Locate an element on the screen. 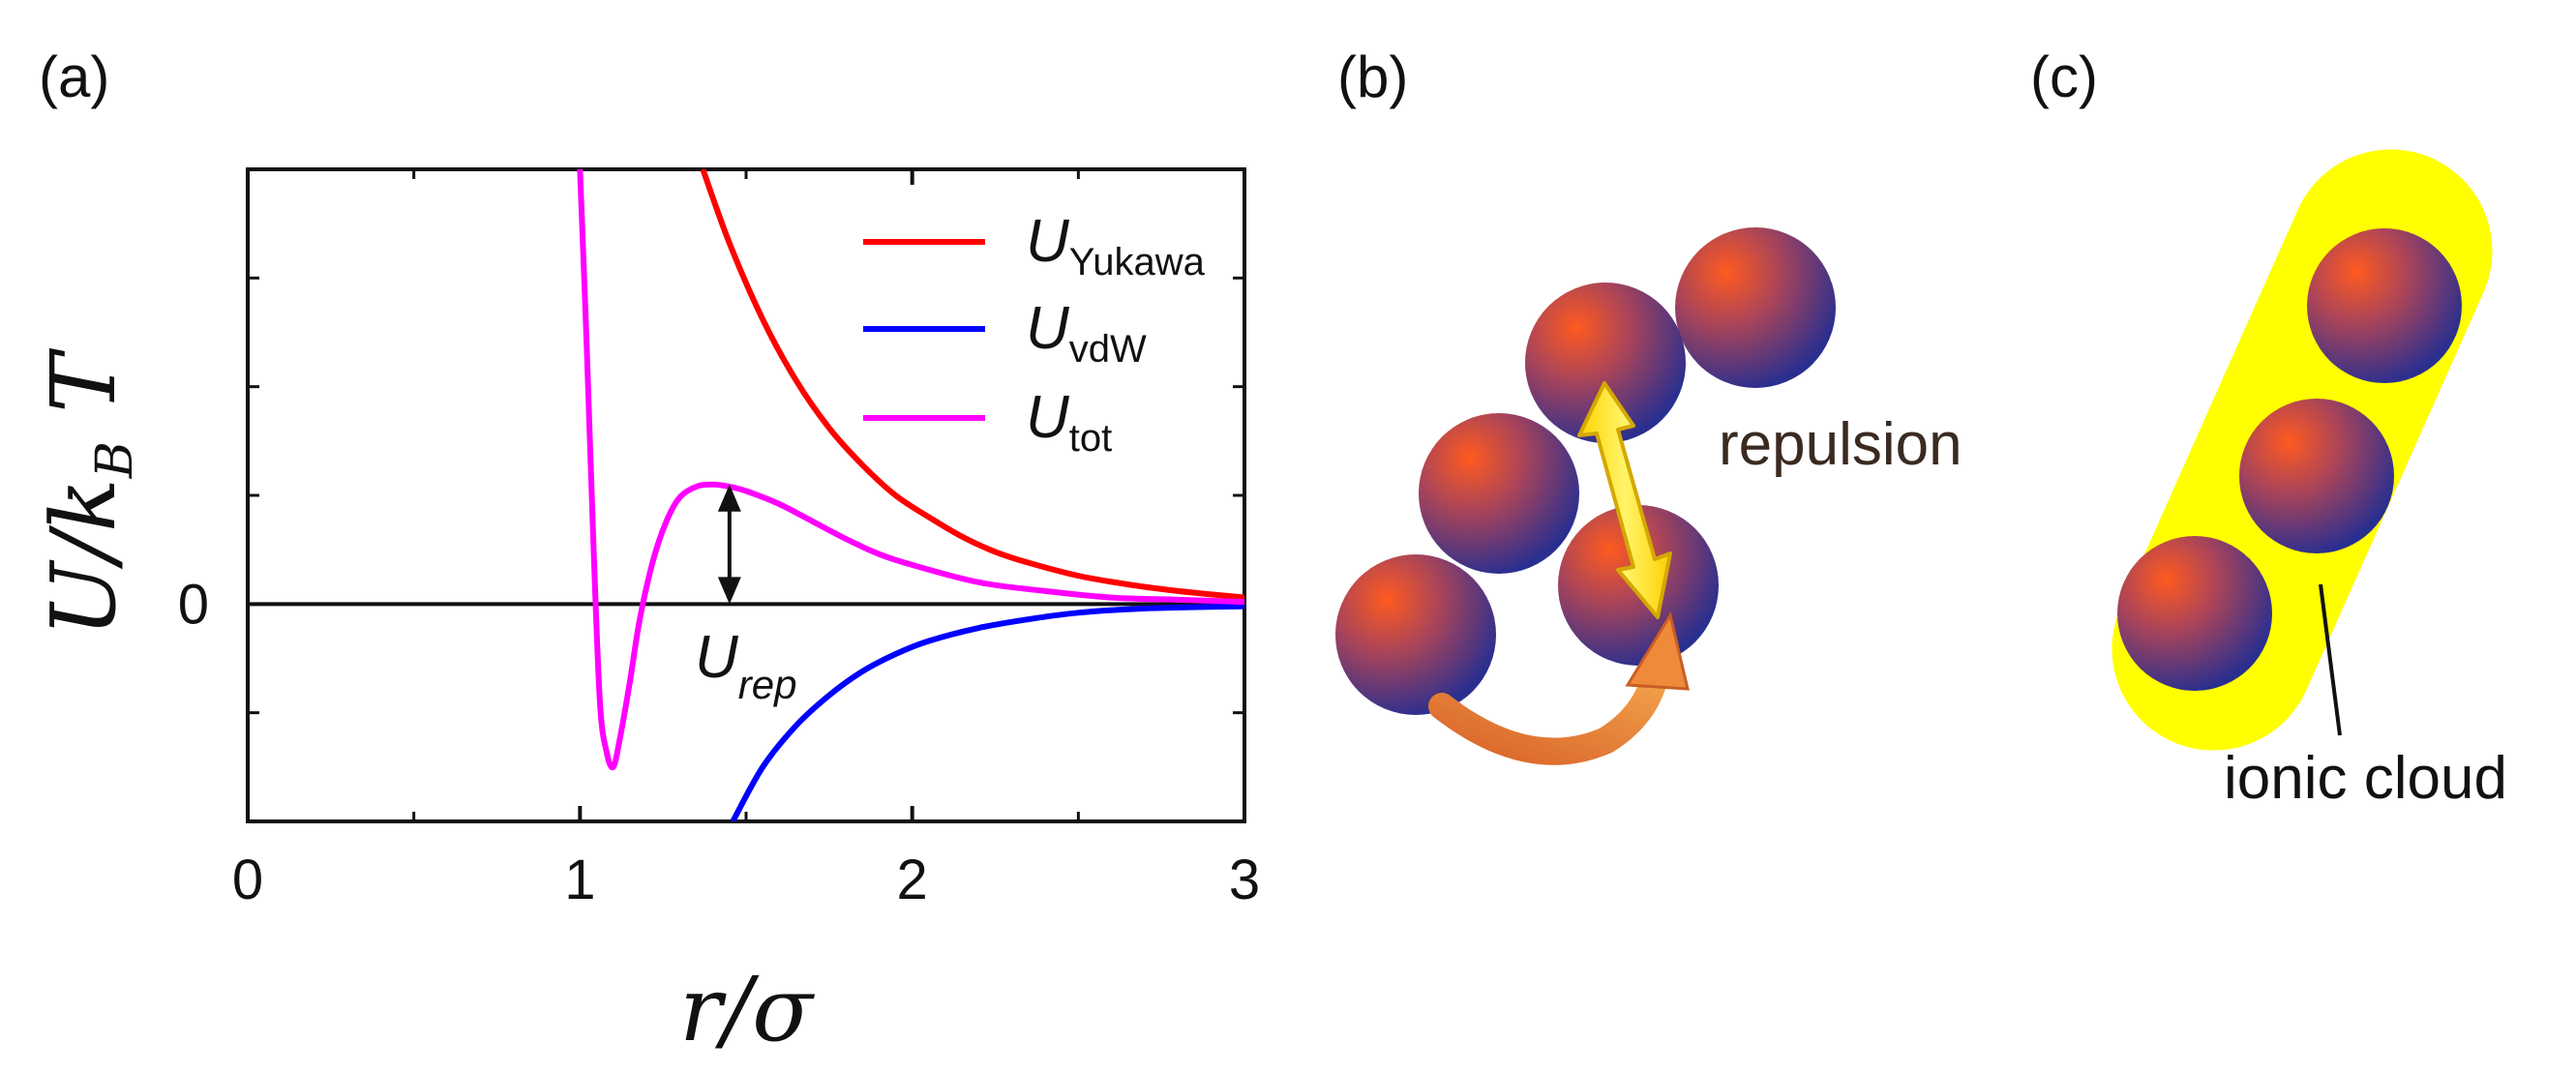  legend-label-tot: Utot is located at coordinates (1069, 422).